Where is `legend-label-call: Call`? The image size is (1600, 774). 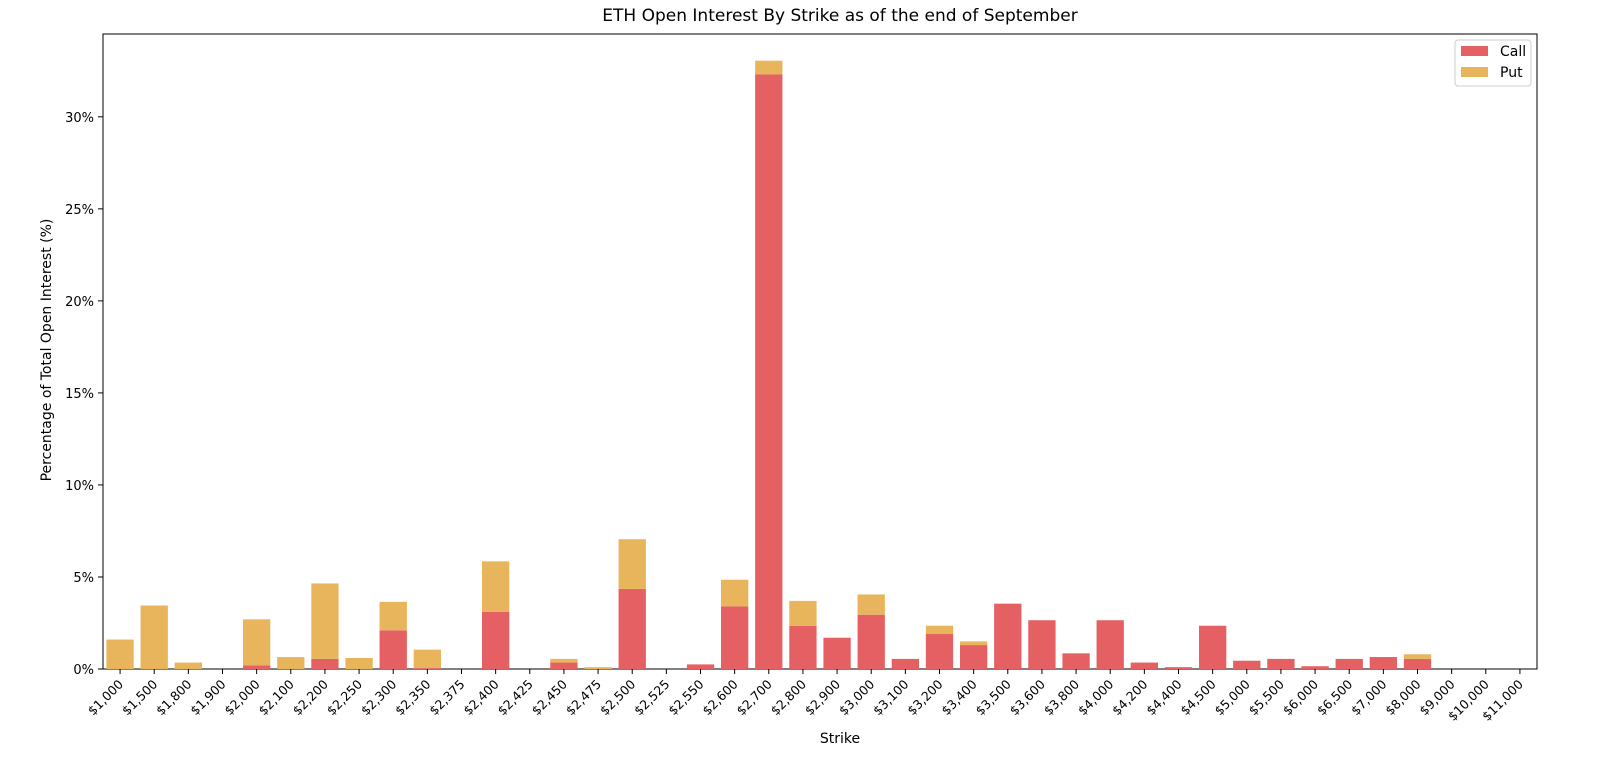
legend-label-call: Call is located at coordinates (1513, 52).